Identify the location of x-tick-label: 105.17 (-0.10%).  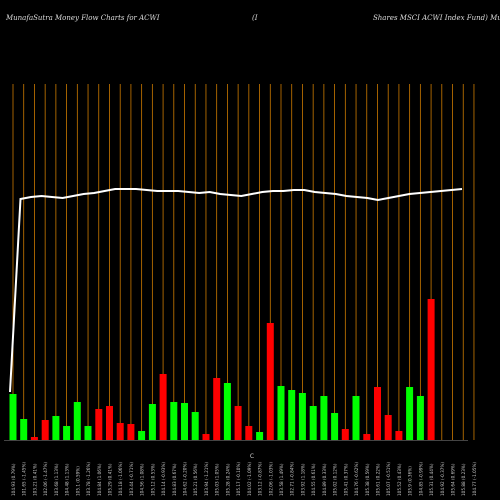
(238, 479).